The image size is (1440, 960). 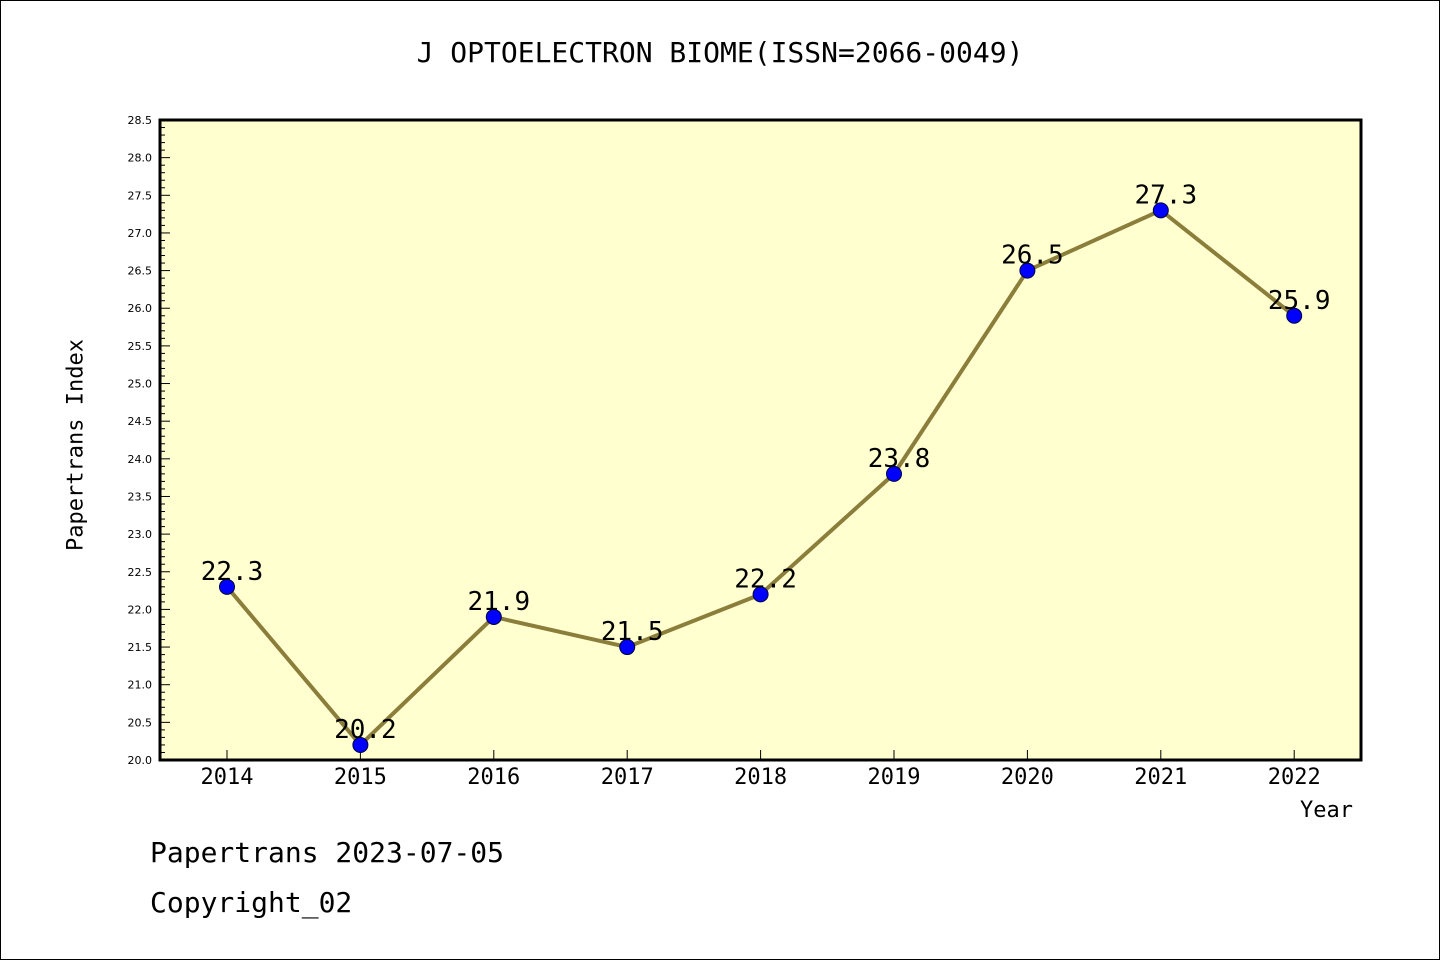 I want to click on x-tick-label: 2022, so click(x=1294, y=777).